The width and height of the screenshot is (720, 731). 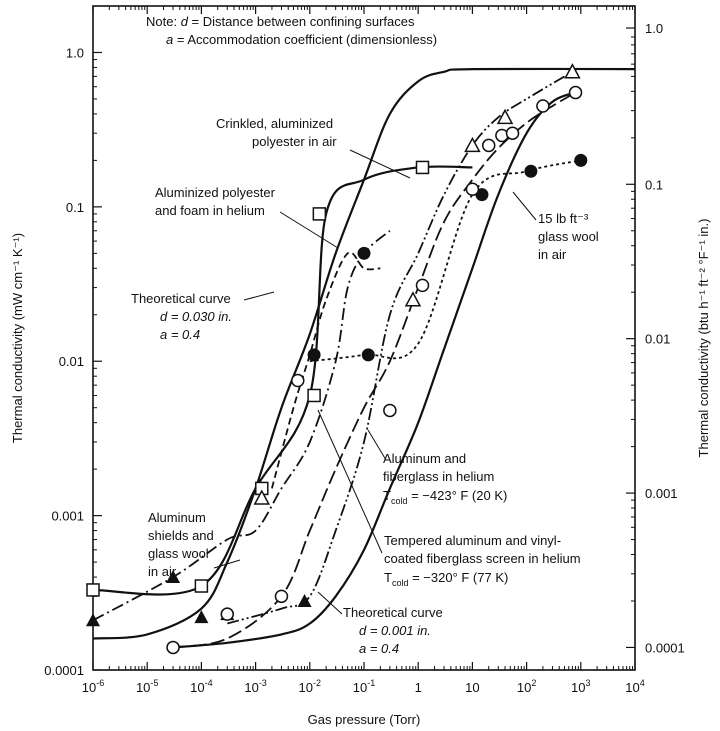 What do you see at coordinates (215, 192) in the screenshot?
I see `label-aluminized-line1: Aluminized polyester` at bounding box center [215, 192].